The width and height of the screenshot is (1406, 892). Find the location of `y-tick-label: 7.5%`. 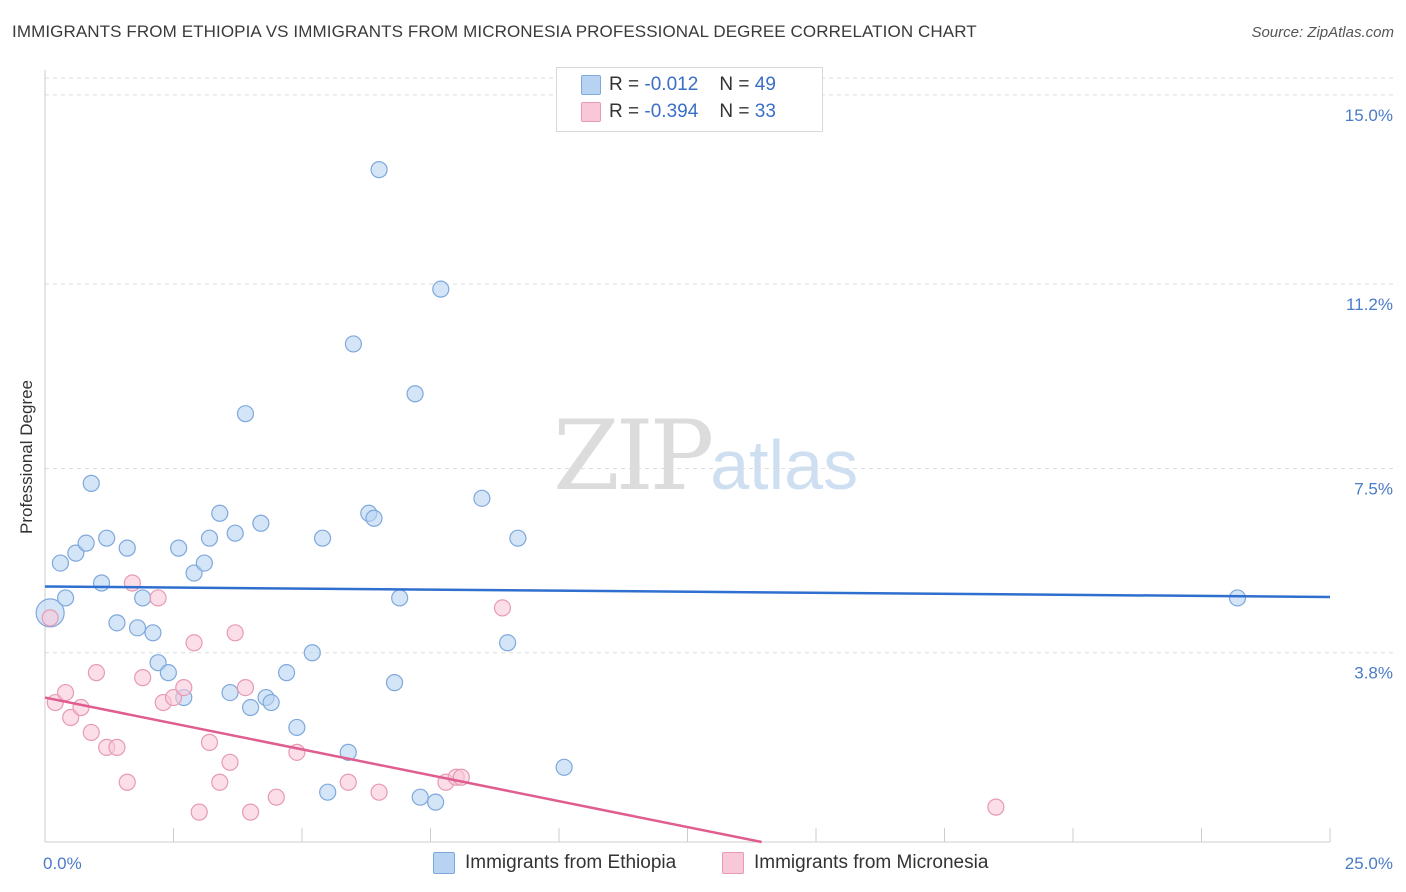

y-tick-label: 7.5% is located at coordinates (1373, 488).